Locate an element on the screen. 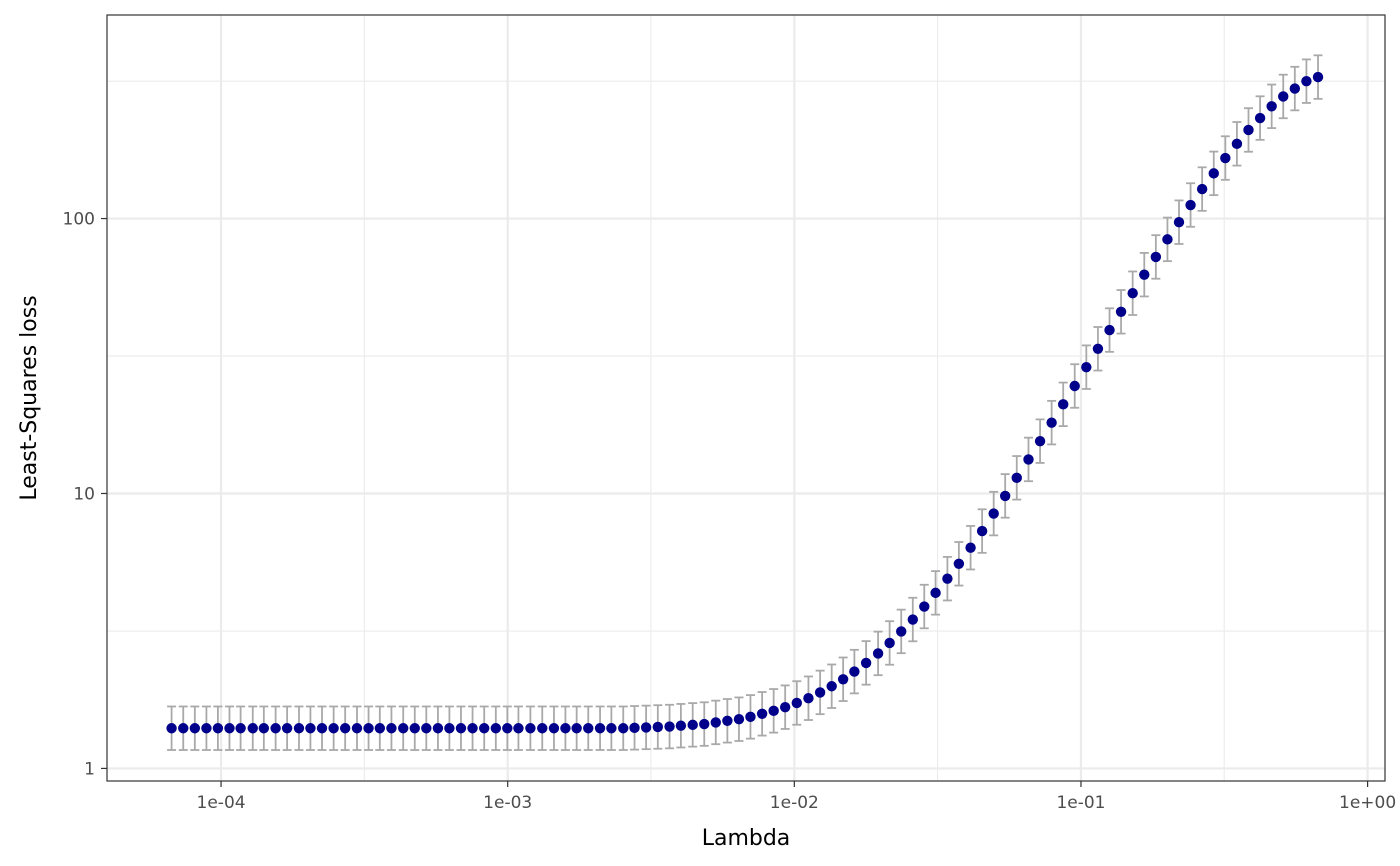 The image size is (1400, 866). y-tick-label: 100 is located at coordinates (79, 220).